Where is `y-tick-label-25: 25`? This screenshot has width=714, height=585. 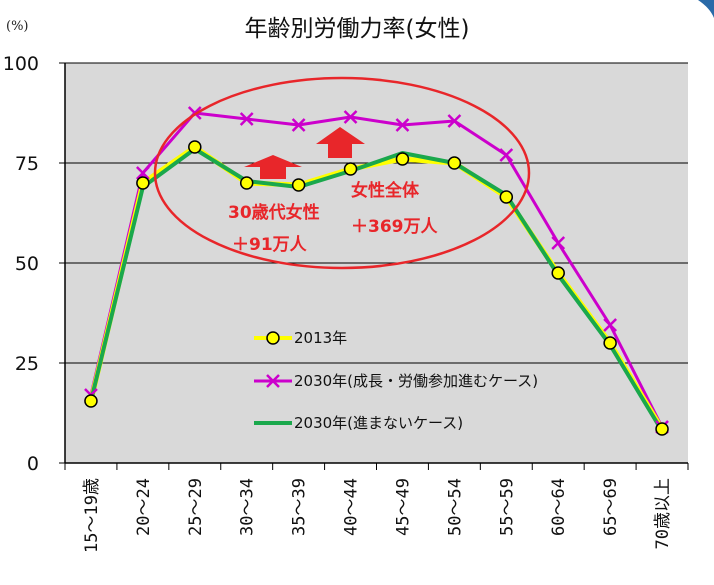 y-tick-label-25: 25 is located at coordinates (27, 364).